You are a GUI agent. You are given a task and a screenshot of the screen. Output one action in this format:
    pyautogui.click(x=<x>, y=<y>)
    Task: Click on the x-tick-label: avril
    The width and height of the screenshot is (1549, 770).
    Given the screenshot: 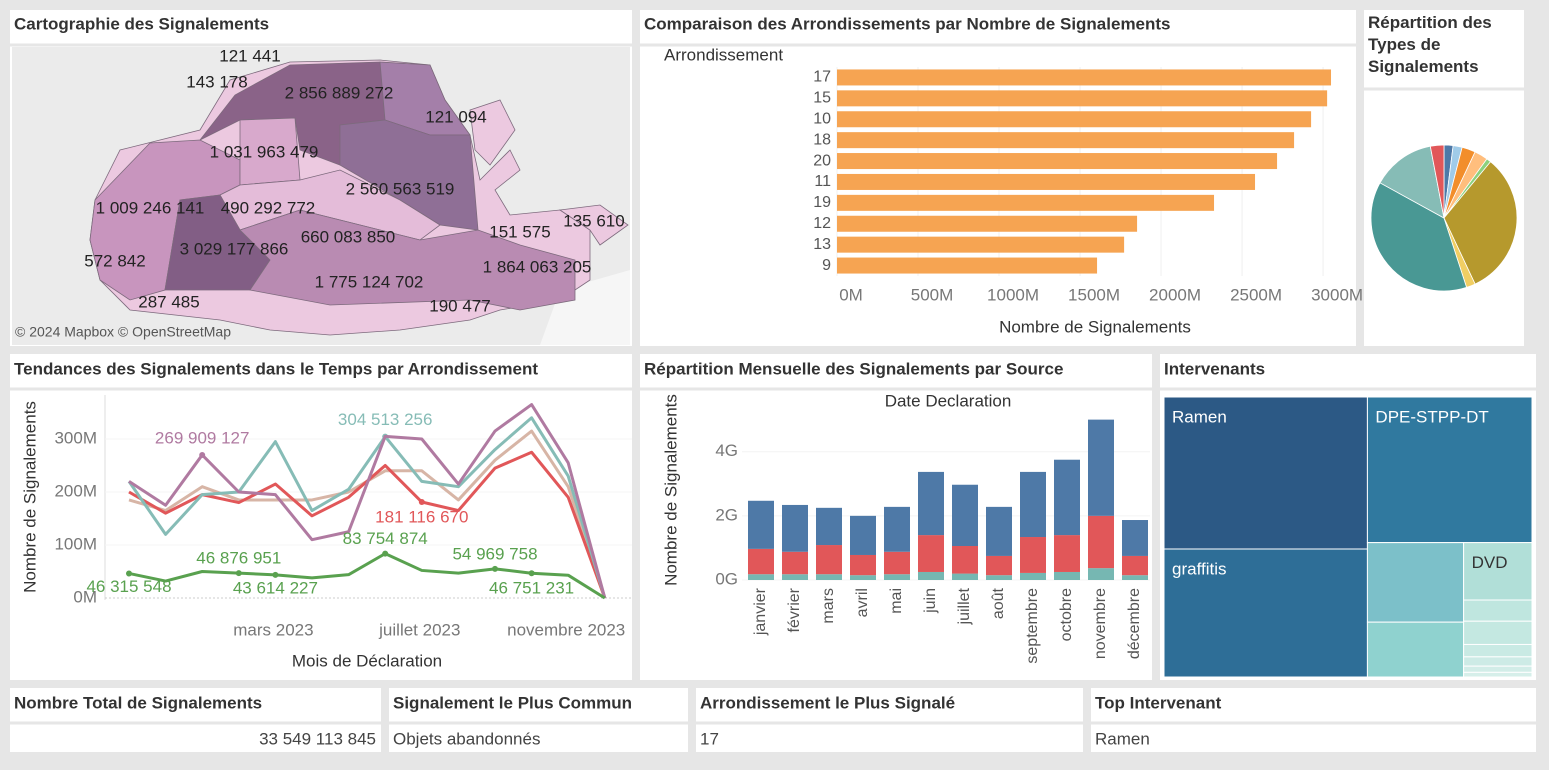 What is the action you would take?
    pyautogui.click(x=862, y=602)
    